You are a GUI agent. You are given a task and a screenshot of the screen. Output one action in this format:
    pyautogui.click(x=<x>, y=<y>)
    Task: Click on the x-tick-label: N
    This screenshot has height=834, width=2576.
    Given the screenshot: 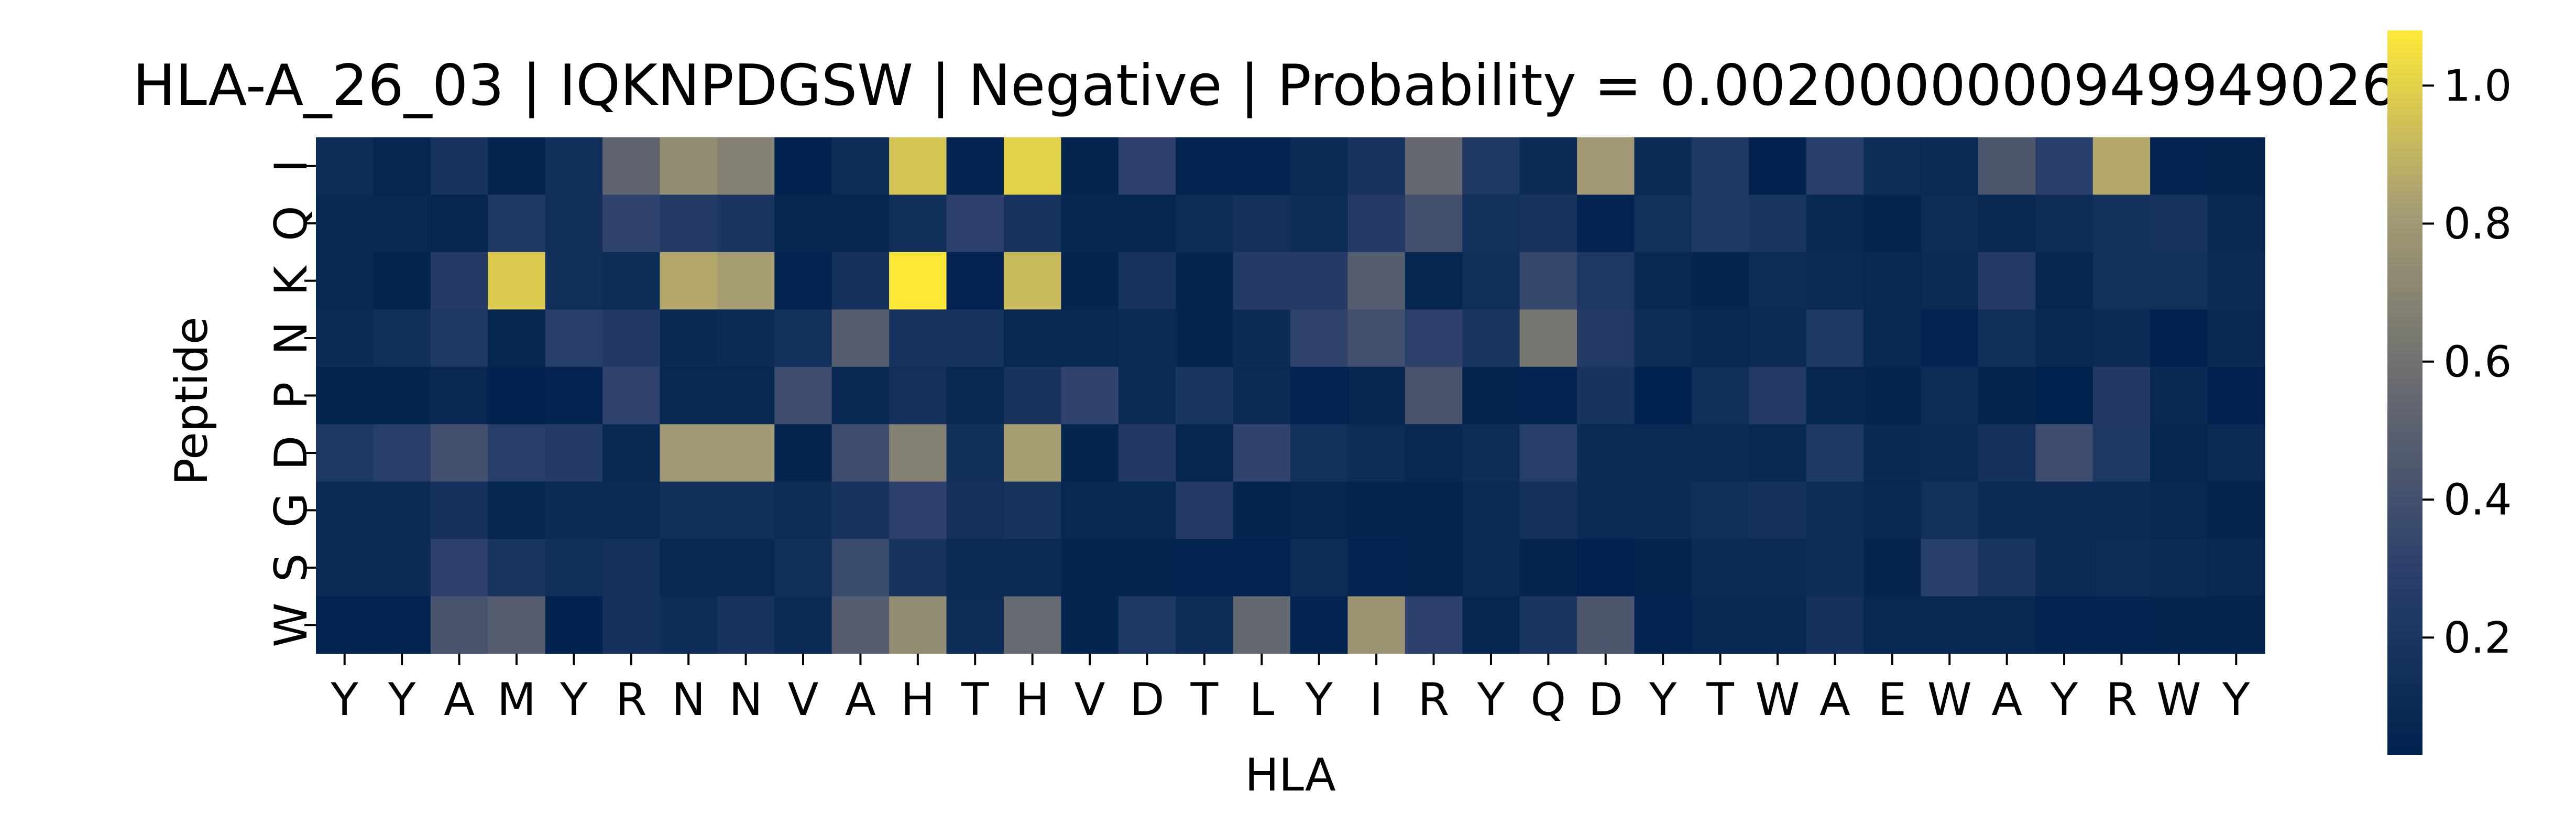 What is the action you would take?
    pyautogui.click(x=688, y=700)
    